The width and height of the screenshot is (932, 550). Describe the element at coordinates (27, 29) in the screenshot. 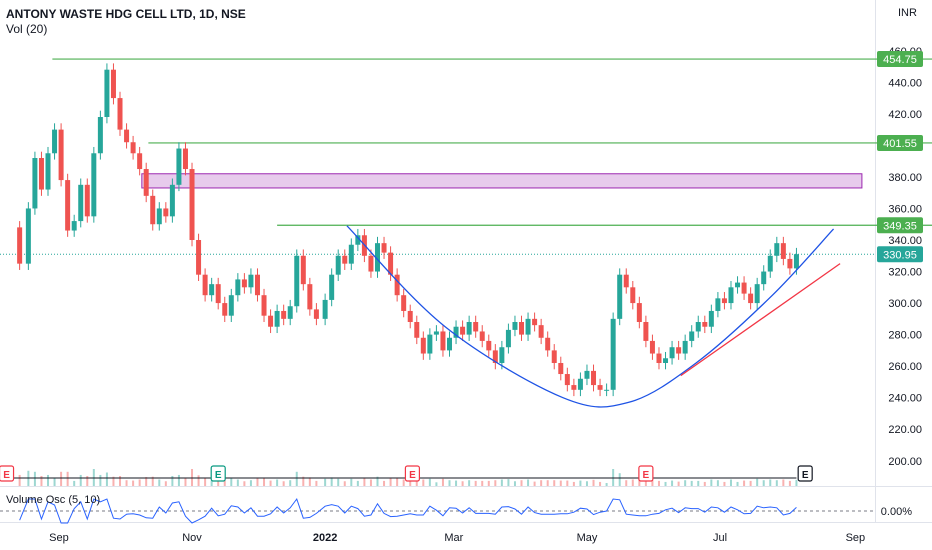

I see `volume-indicator-label: Vol (20)` at that location.